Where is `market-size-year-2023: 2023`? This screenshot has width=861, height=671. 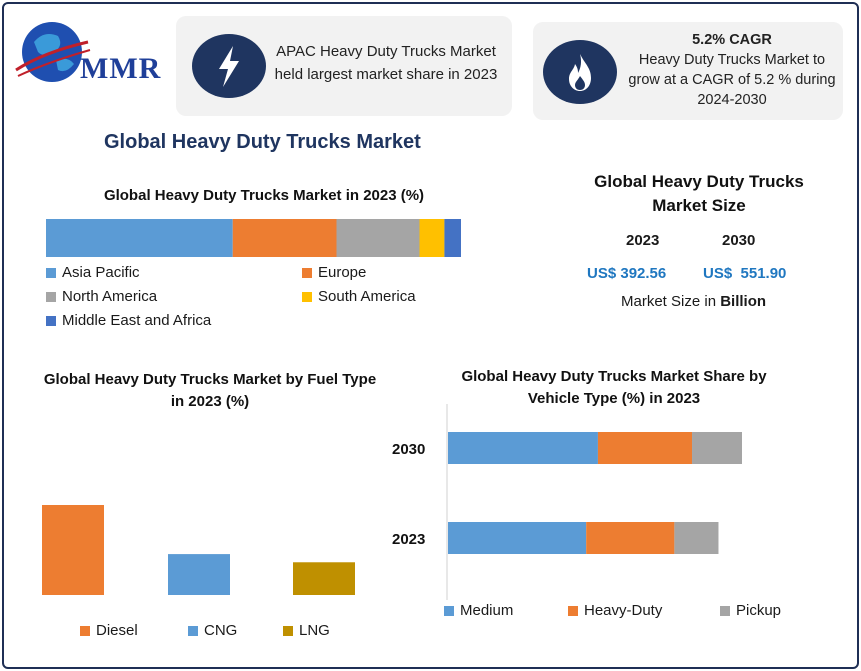
market-size-year-2023: 2023 is located at coordinates (643, 240).